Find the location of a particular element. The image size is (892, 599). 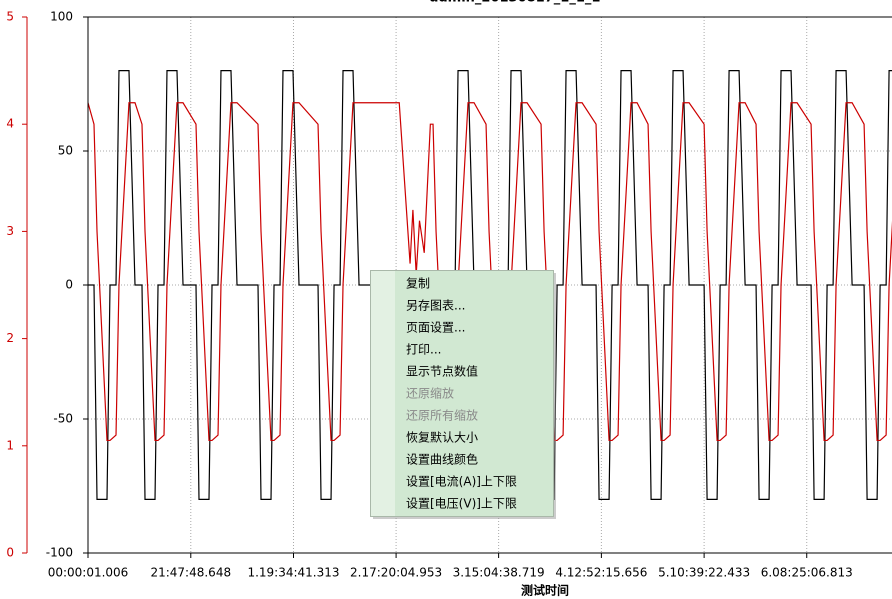

x-tick-label: 3.15:04:38.719 is located at coordinates (499, 573).